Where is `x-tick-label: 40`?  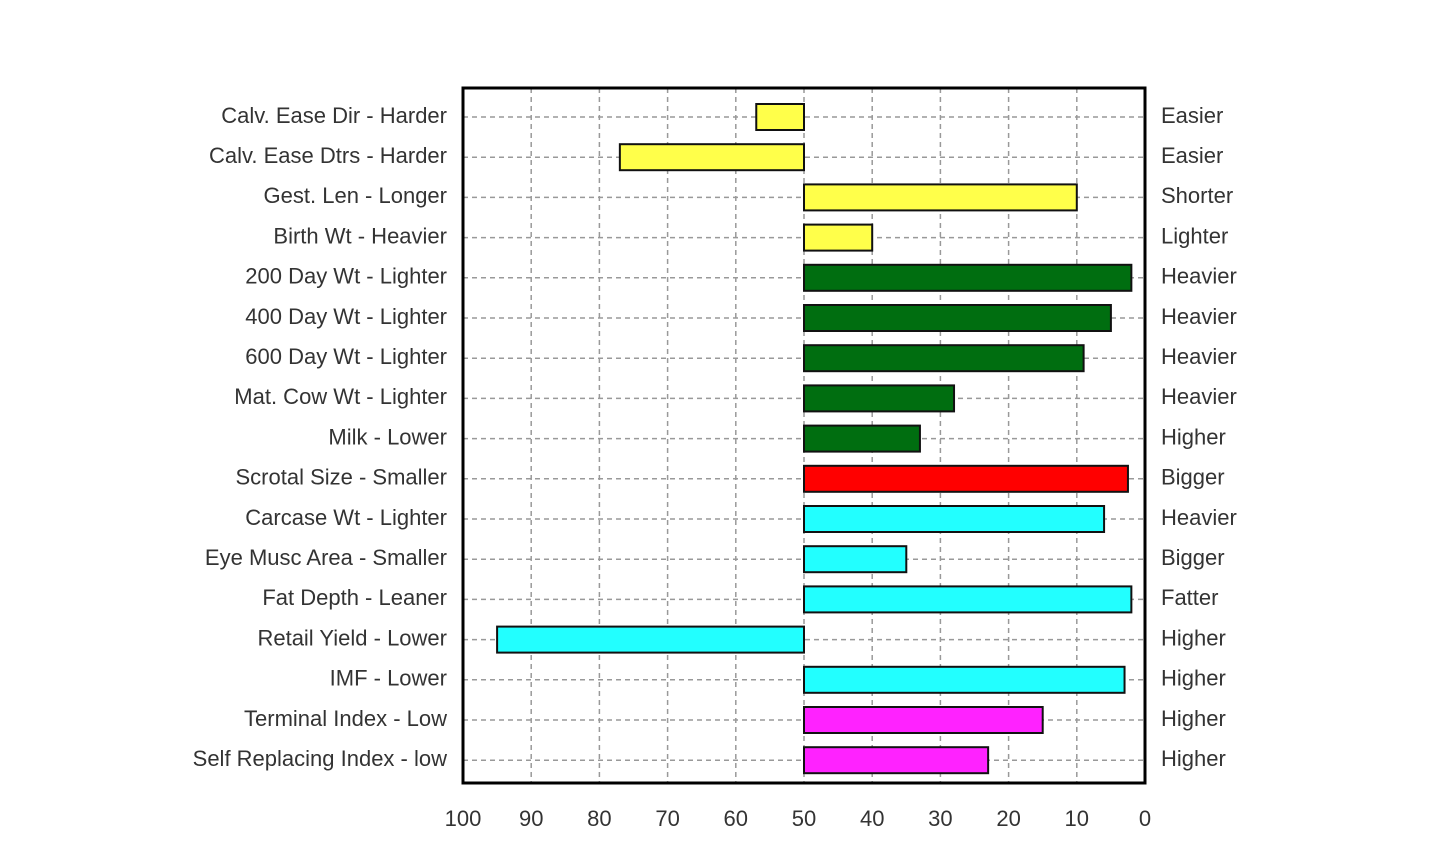
x-tick-label: 40 is located at coordinates (872, 818).